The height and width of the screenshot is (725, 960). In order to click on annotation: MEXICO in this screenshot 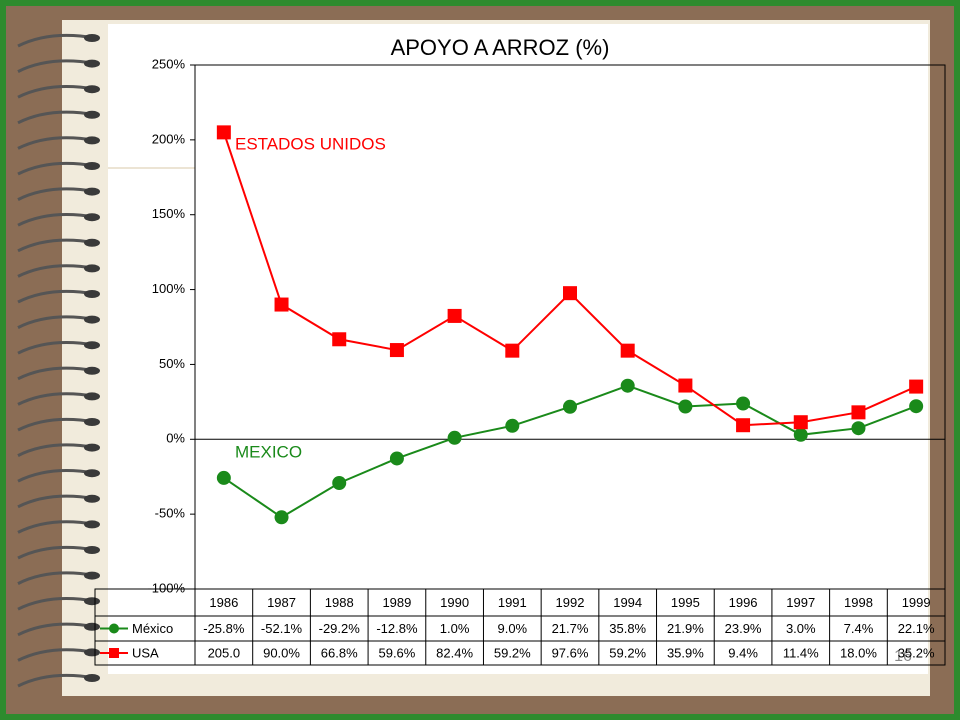, I will do `click(268, 451)`.